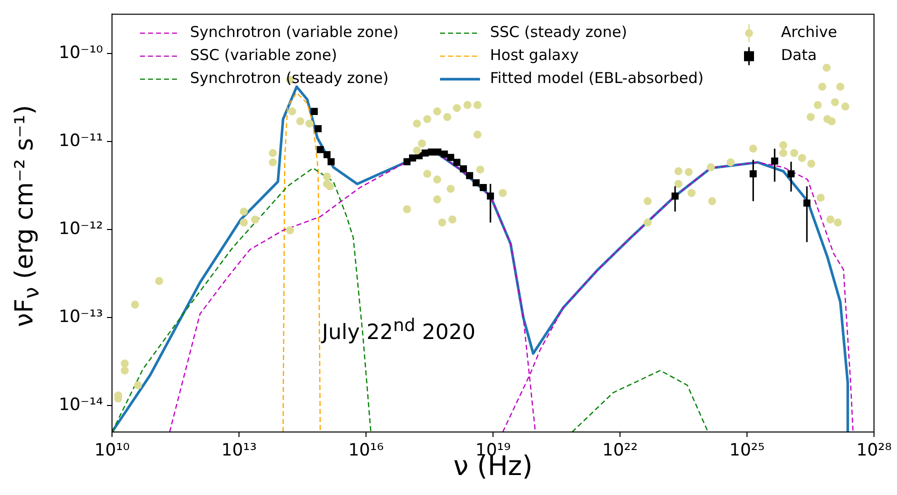 The height and width of the screenshot is (495, 897). I want to click on x-tick-label: 10²⁸, so click(874, 450).